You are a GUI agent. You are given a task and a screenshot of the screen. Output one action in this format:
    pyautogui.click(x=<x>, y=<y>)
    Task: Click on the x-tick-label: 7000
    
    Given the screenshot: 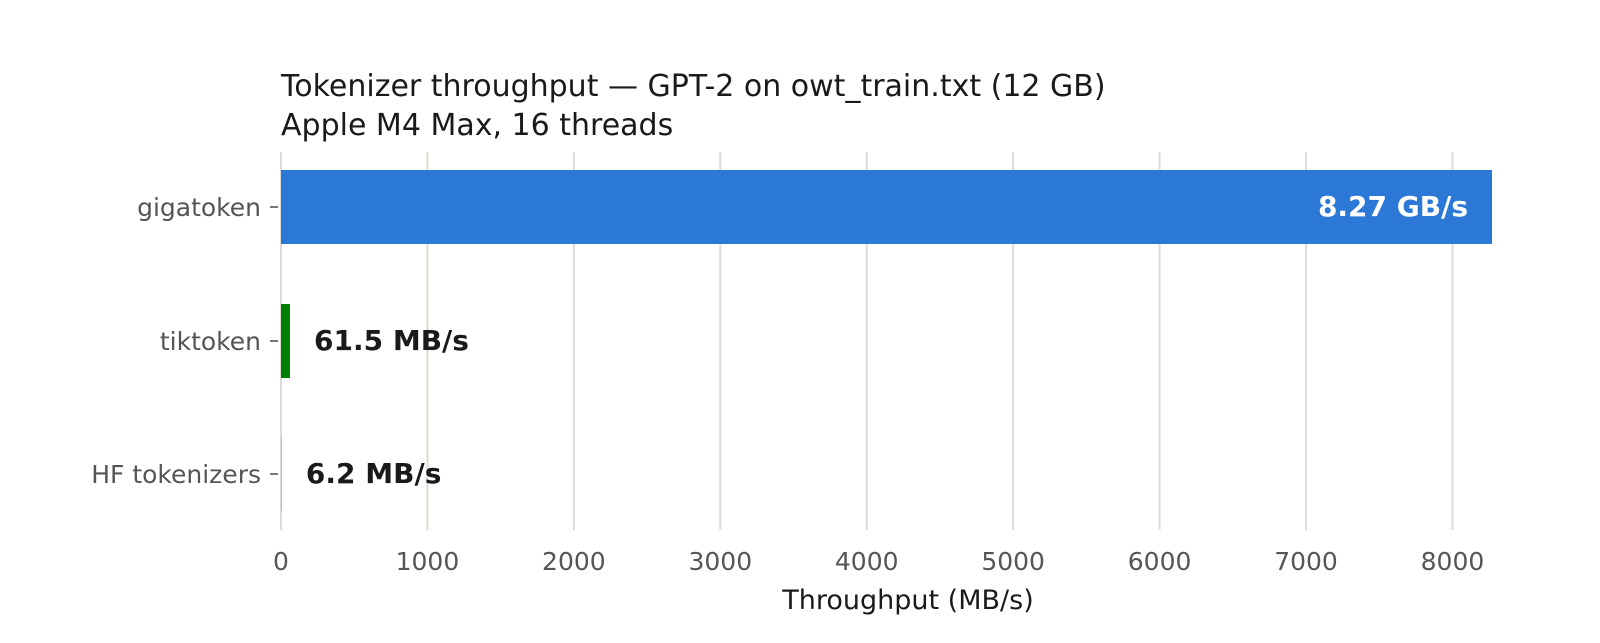 What is the action you would take?
    pyautogui.click(x=1306, y=561)
    